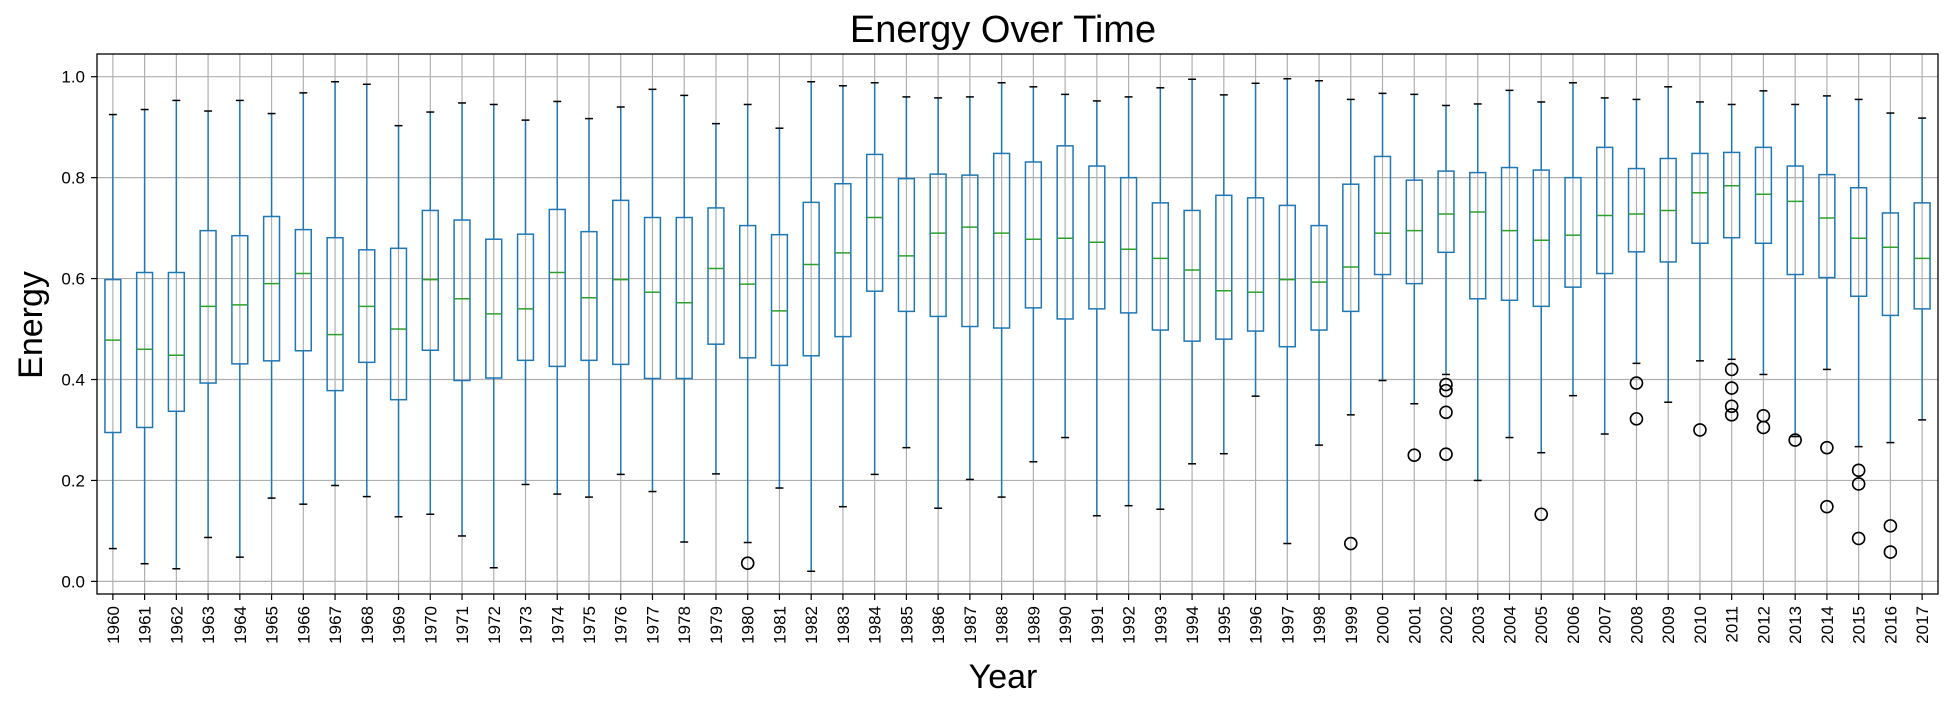  Describe the element at coordinates (113, 625) in the screenshot. I see `x-tick-label: 1960` at that location.